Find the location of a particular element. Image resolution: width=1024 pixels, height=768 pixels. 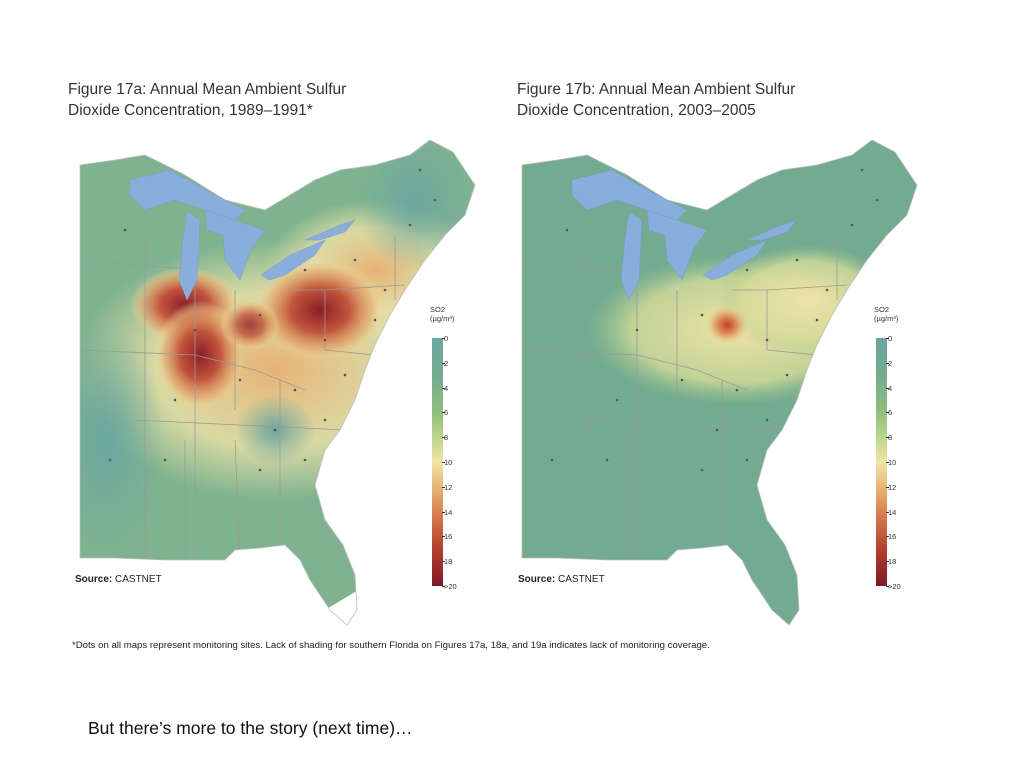

source-17a: Source: CASTNET is located at coordinates (118, 579).